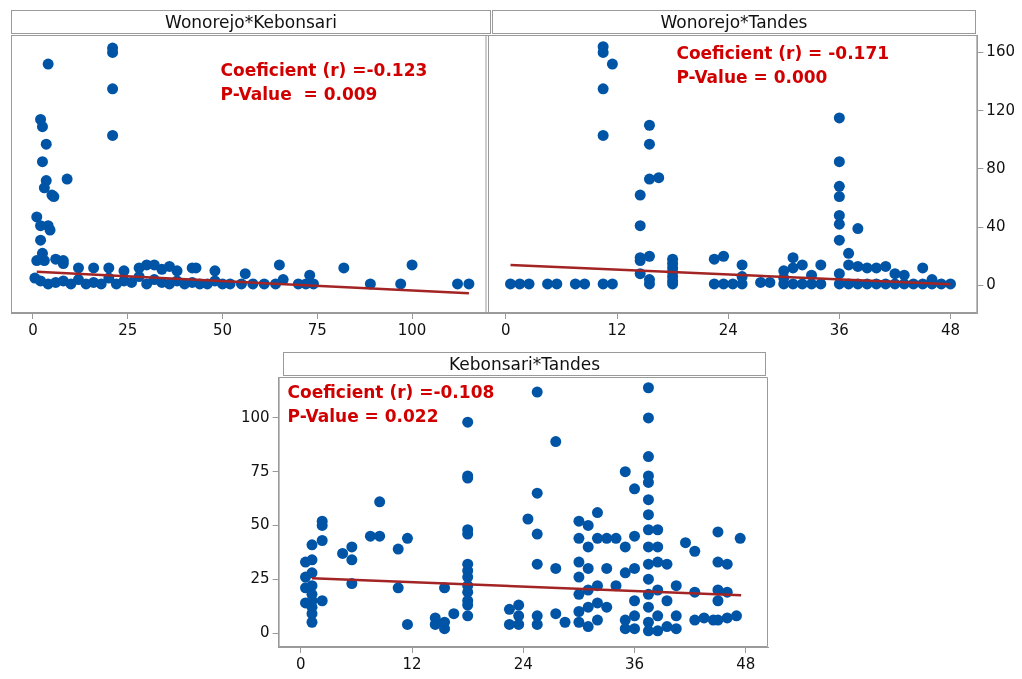 Image resolution: width=1022 pixels, height=679 pixels. What do you see at coordinates (391, 392) in the screenshot?
I see `annotation: Coeficient (r) =-0.108` at bounding box center [391, 392].